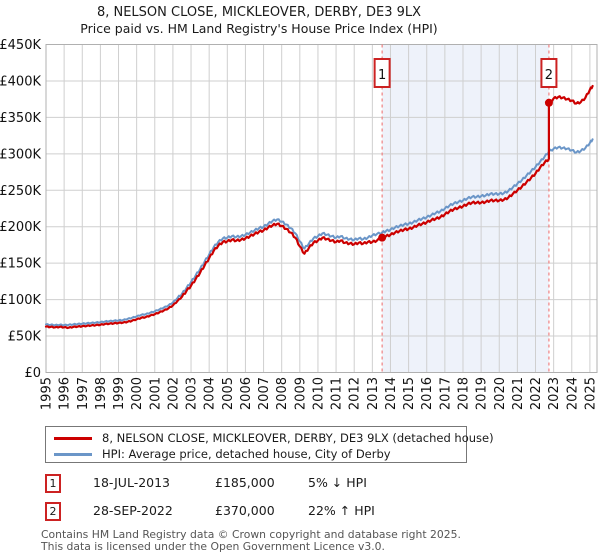 The image size is (600, 560). What do you see at coordinates (264, 393) in the screenshot?
I see `x-axis-tick-label: 2007` at bounding box center [264, 393].